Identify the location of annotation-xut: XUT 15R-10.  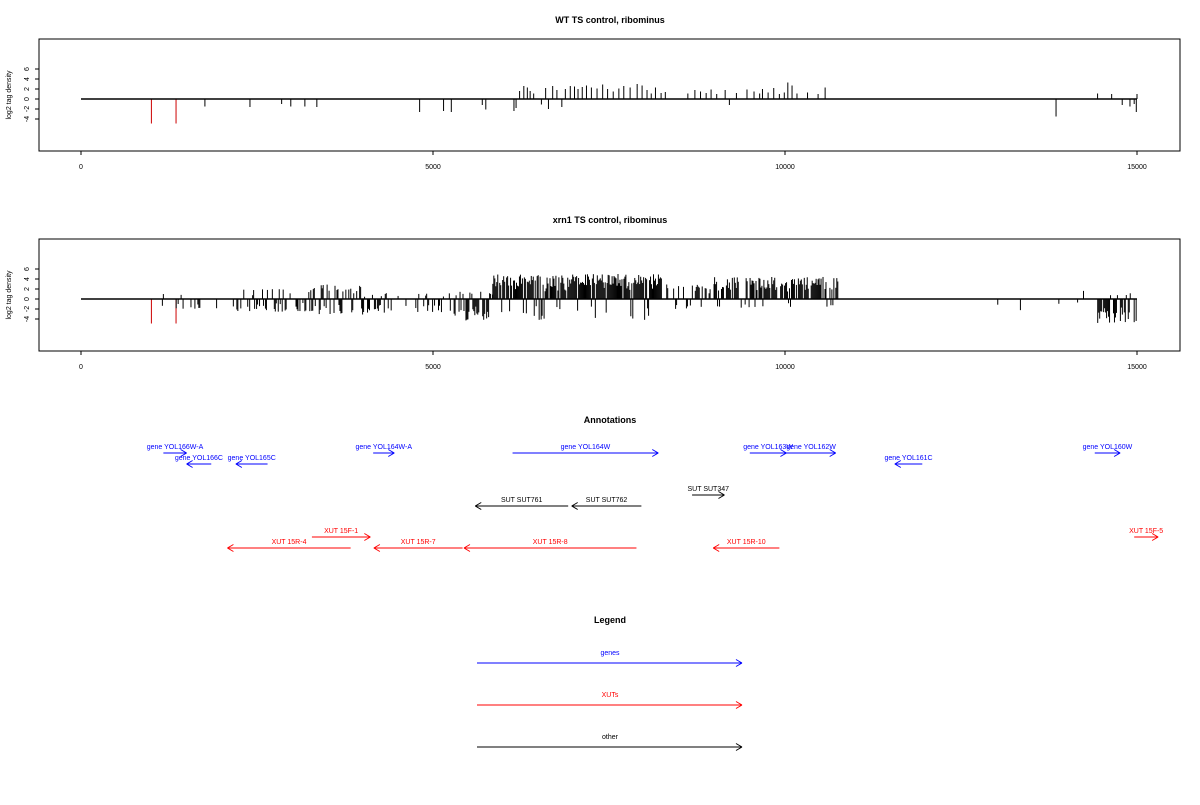
(746, 545).